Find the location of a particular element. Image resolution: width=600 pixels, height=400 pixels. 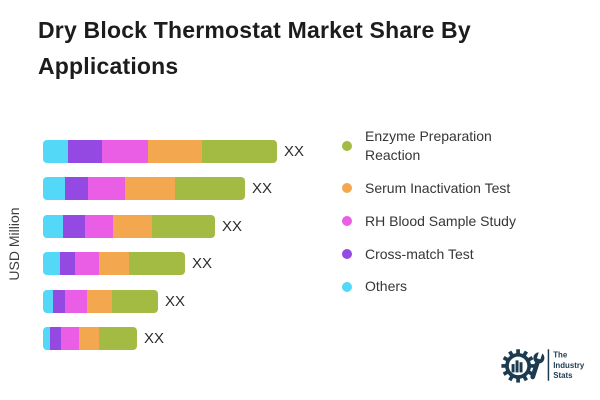

legend-label: RH Blood Sample Study is located at coordinates (440, 220).